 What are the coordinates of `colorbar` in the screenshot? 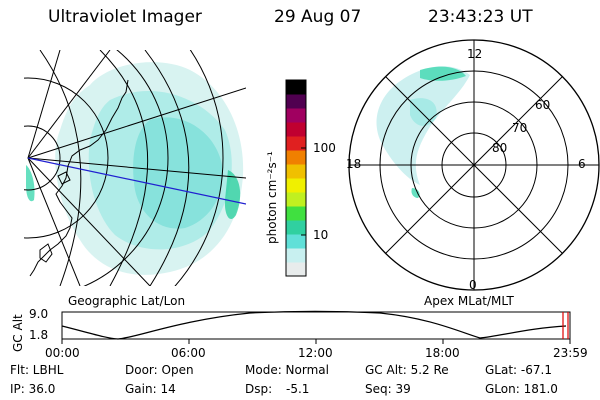 It's located at (296, 178).